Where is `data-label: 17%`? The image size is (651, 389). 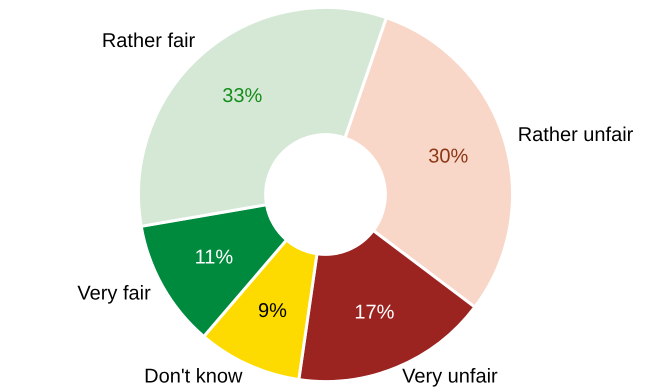
data-label: 17% is located at coordinates (374, 313).